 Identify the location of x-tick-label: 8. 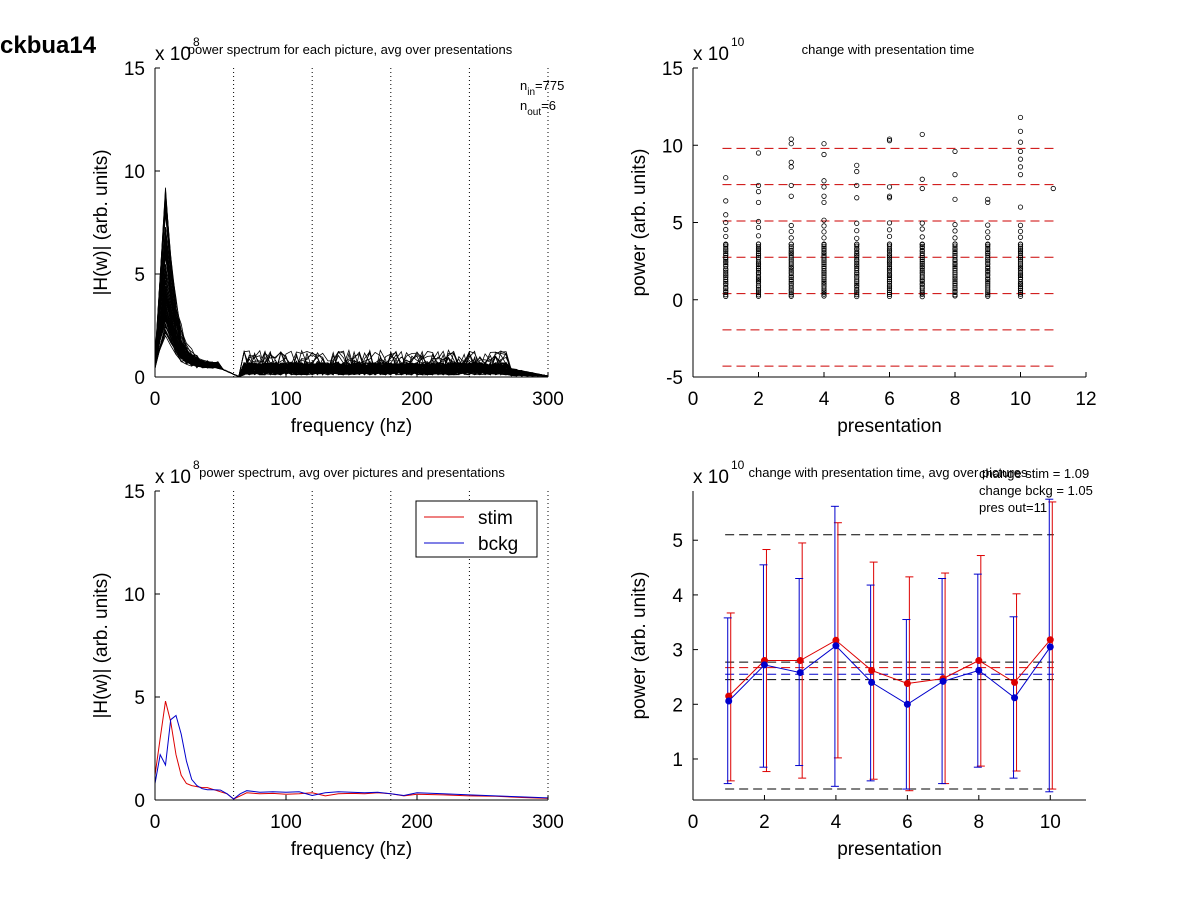
(955, 399).